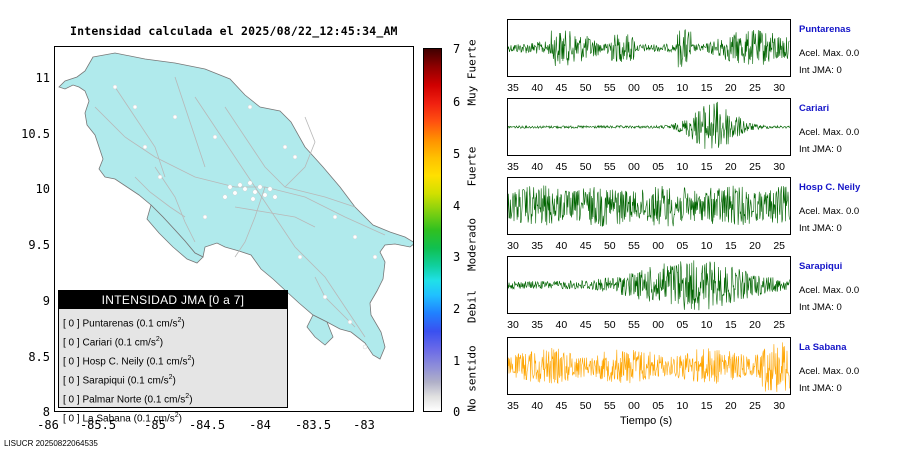 The image size is (910, 460). Describe the element at coordinates (457, 309) in the screenshot. I see `colorbar-tick: 2` at that location.